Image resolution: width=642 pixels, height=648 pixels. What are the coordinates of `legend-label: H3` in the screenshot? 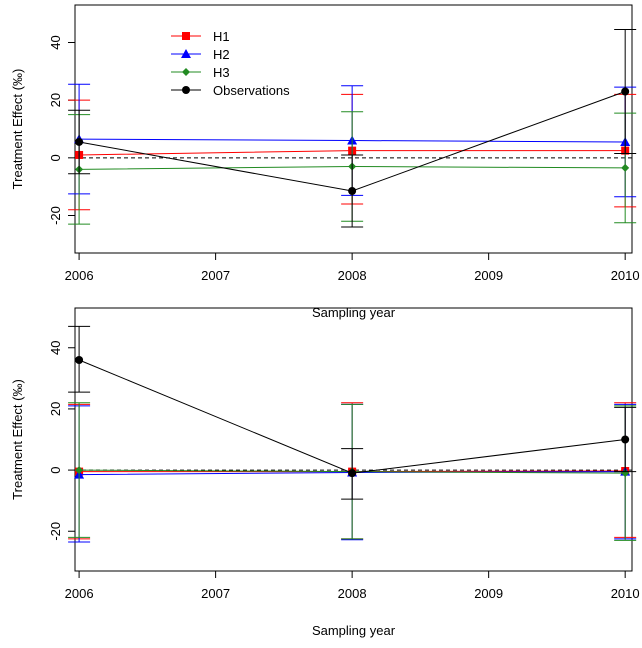 It's located at (221, 72).